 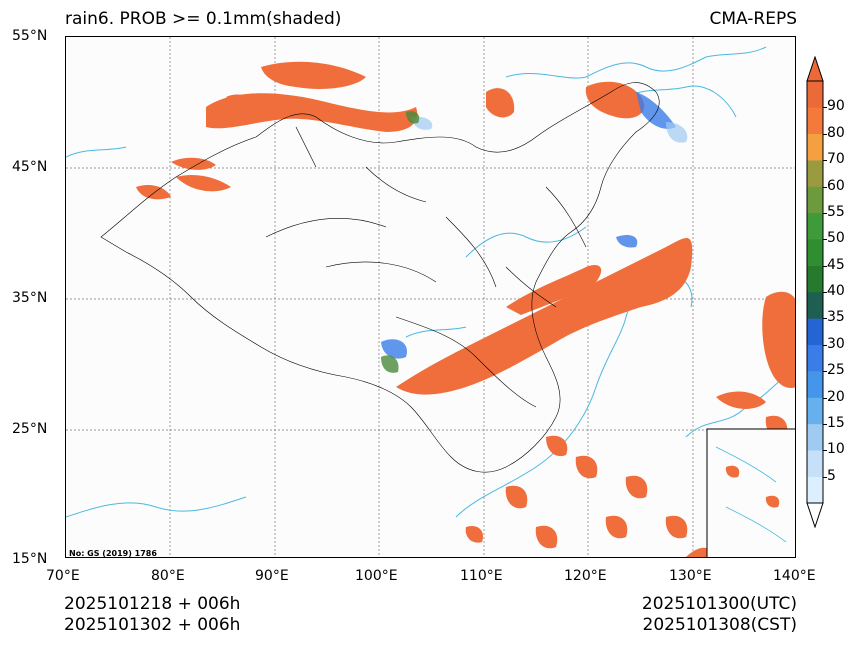 I want to click on lat-label-55n: 55°N, so click(x=30, y=36).